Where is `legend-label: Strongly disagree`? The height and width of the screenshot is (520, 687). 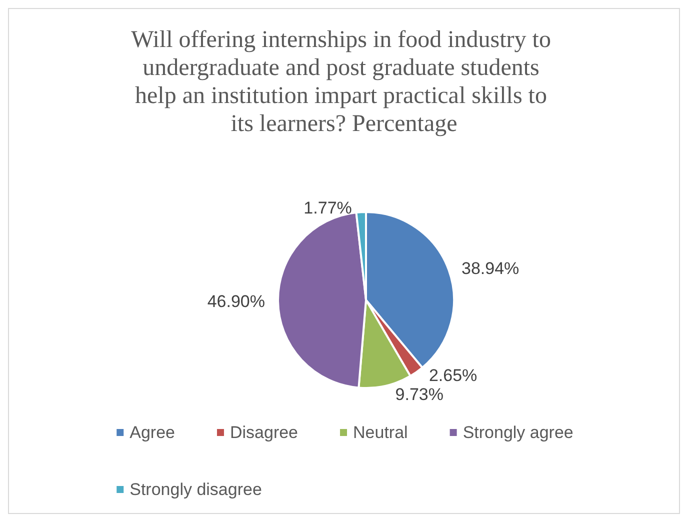 legend-label: Strongly disagree is located at coordinates (196, 489).